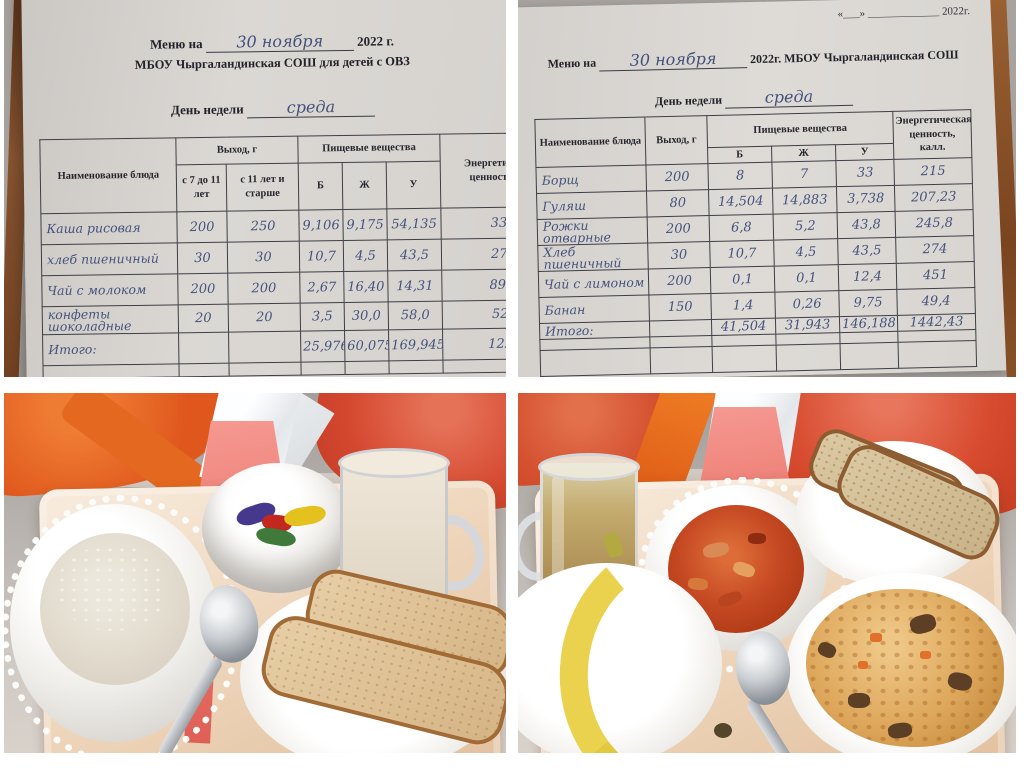 The width and height of the screenshot is (1024, 768). I want to click on cell-energy: 337, so click(473, 223).